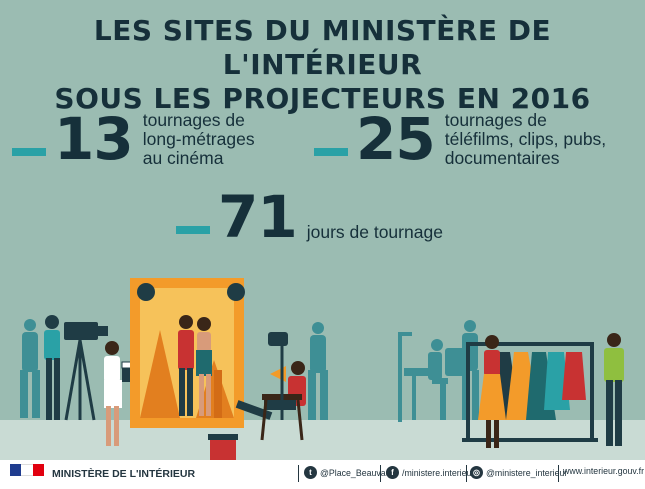 This screenshot has width=645, height=489. What do you see at coordinates (310, 472) in the screenshot?
I see `twitter-icon: t` at bounding box center [310, 472].